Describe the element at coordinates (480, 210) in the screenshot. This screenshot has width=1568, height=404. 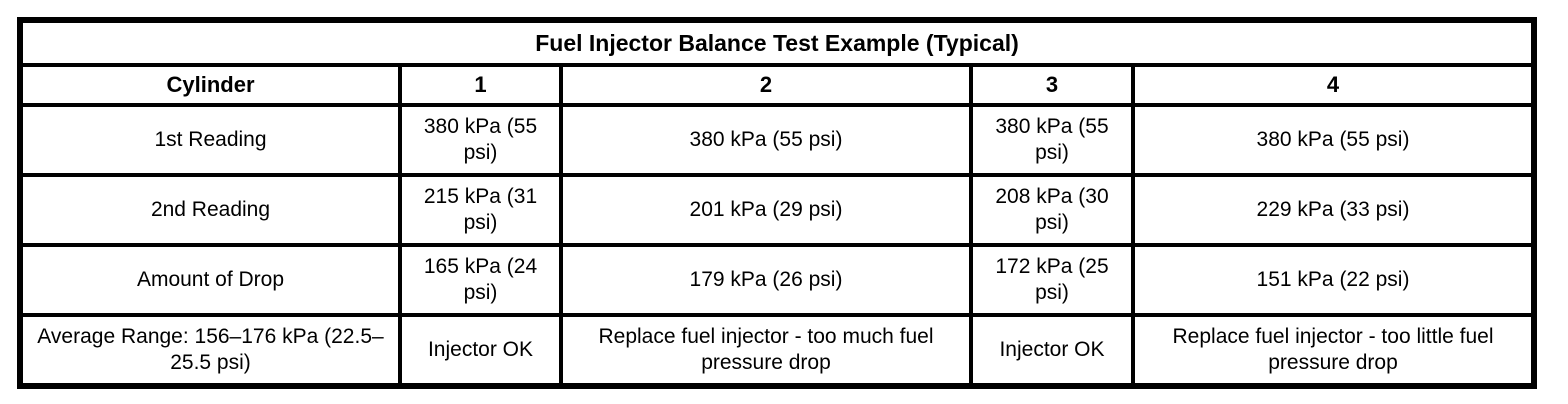
I see `second-reading-cyl-1: 215 kPa (31 psi)` at that location.